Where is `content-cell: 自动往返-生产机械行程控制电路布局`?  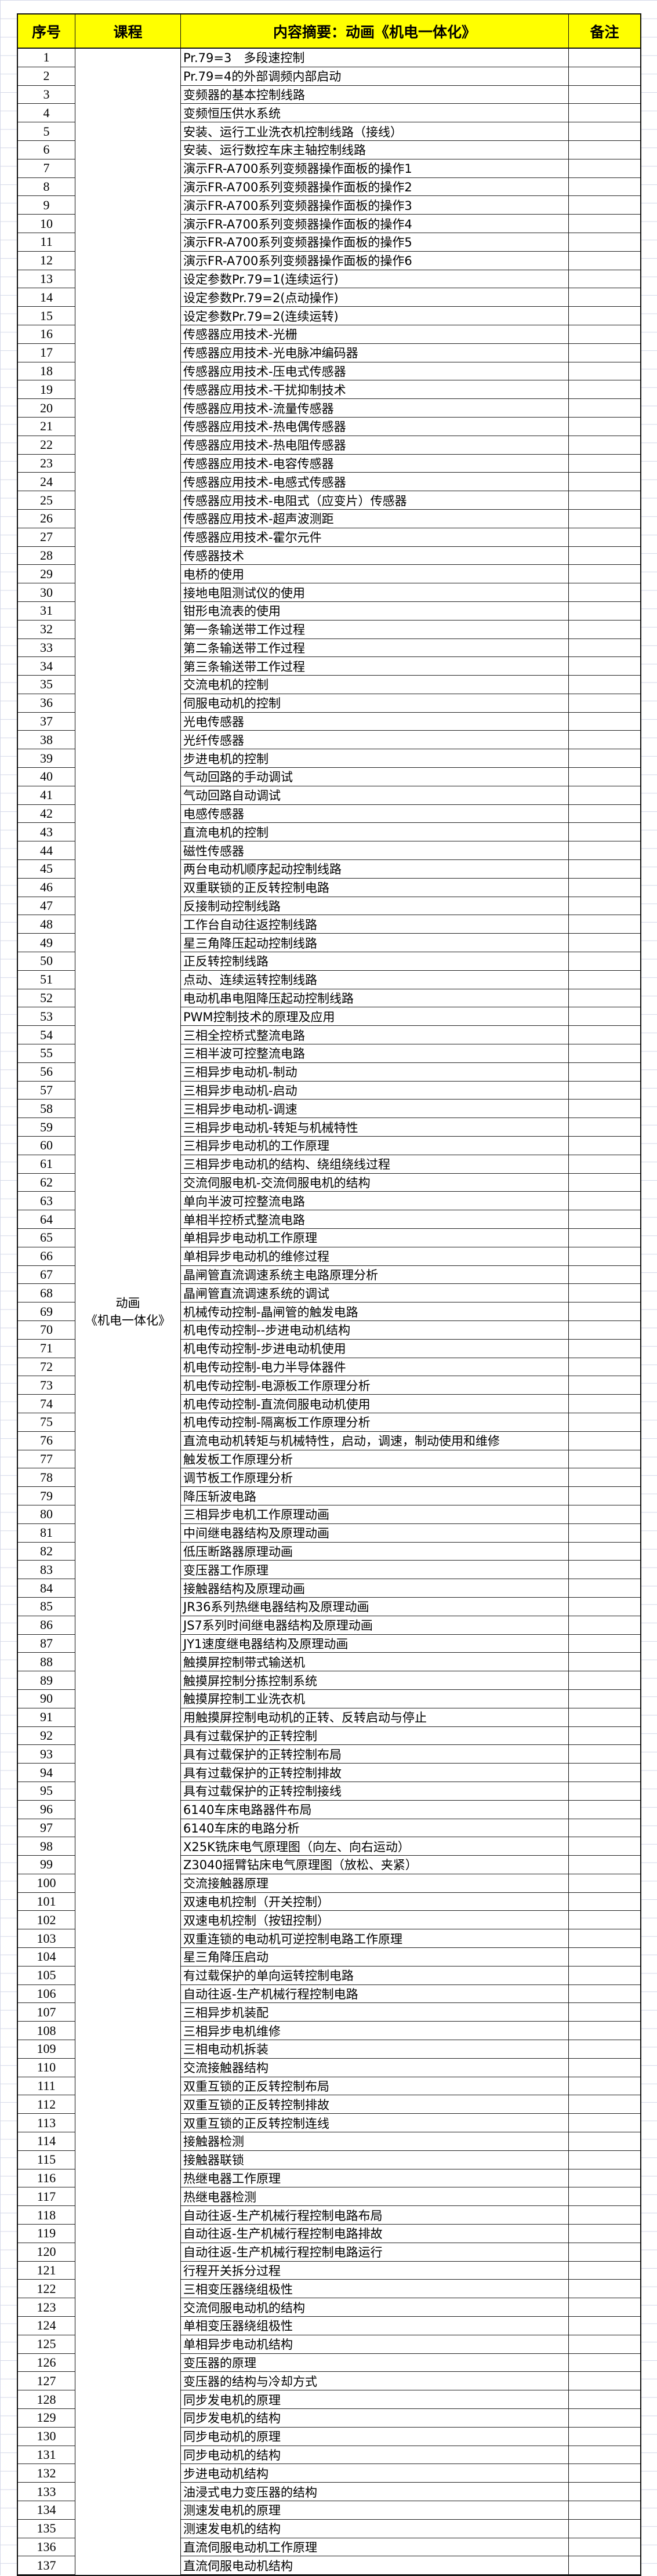
content-cell: 自动往返-生产机械行程控制电路布局 is located at coordinates (375, 2215).